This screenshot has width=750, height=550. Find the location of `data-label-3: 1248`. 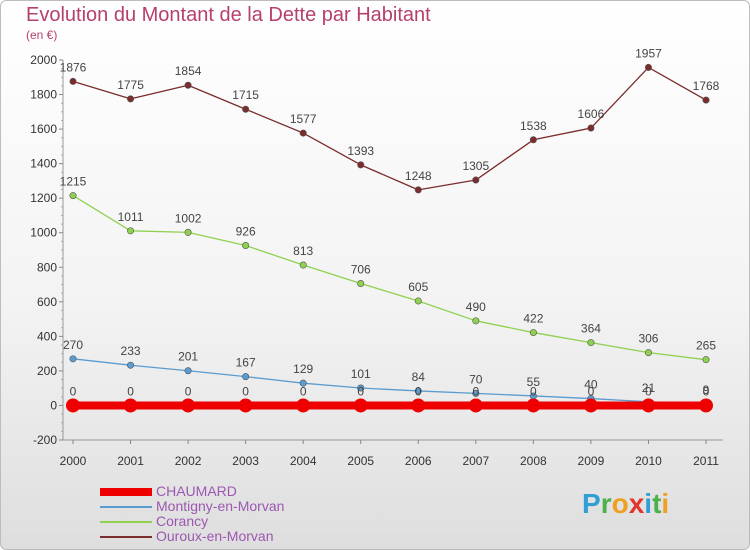

data-label-3: 1248 is located at coordinates (418, 176).